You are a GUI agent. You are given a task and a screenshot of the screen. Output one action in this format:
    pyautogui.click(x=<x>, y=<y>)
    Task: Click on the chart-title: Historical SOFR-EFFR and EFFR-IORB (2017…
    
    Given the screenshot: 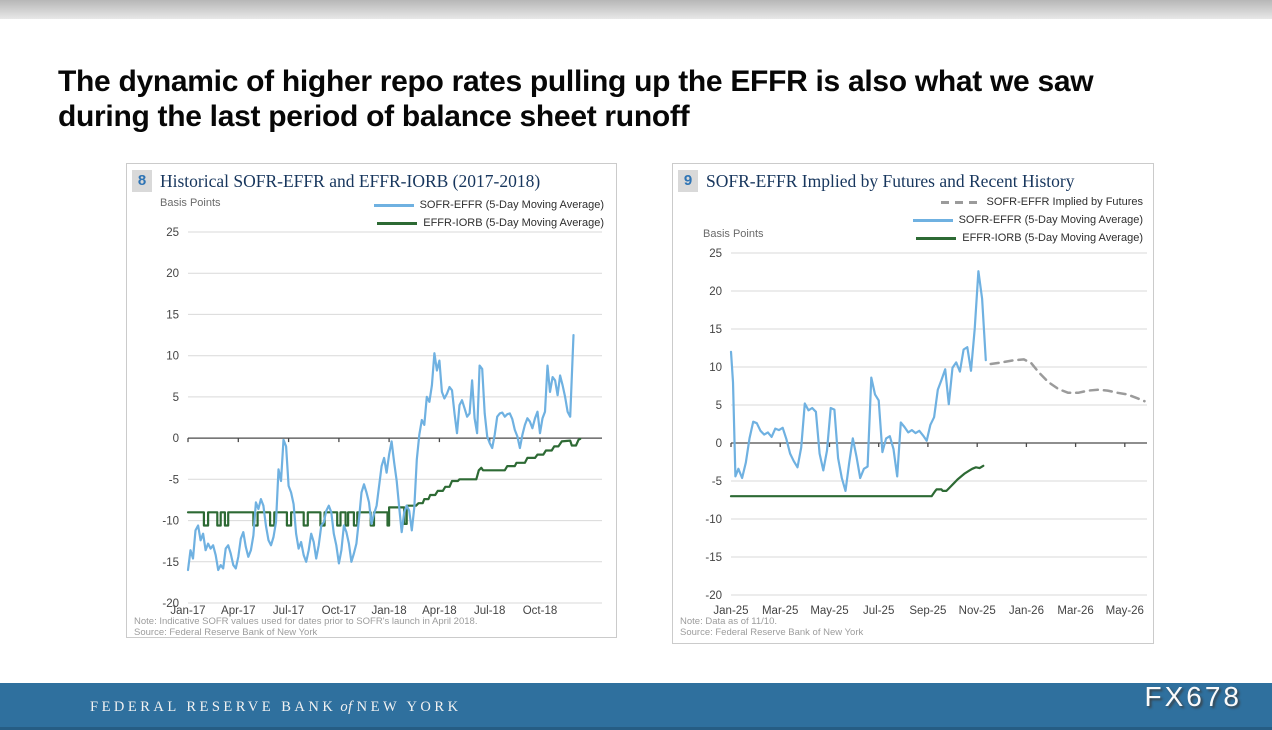 What is the action you would take?
    pyautogui.click(x=350, y=181)
    